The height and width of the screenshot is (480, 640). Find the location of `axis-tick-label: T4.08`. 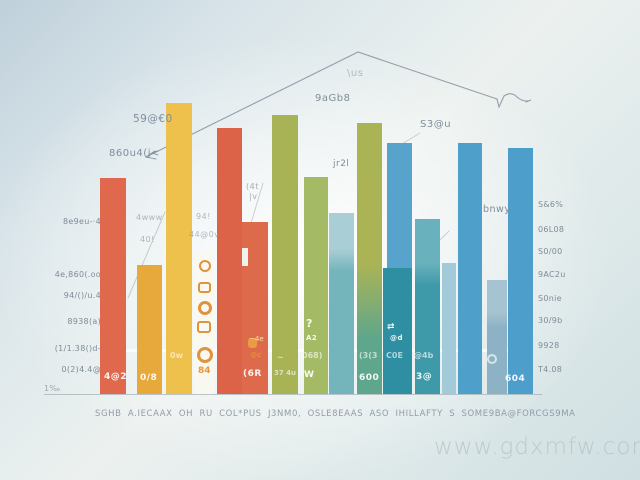

axis-tick-label: T4.08 is located at coordinates (550, 369).